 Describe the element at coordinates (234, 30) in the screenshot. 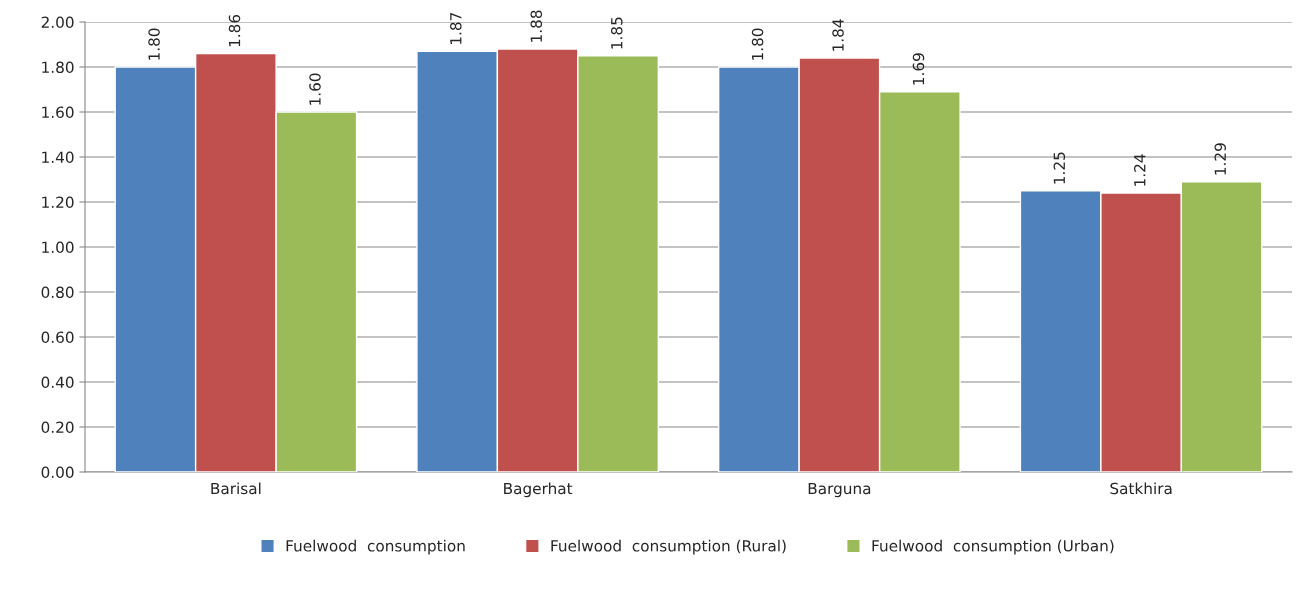

I see `data-label: 1.86` at that location.